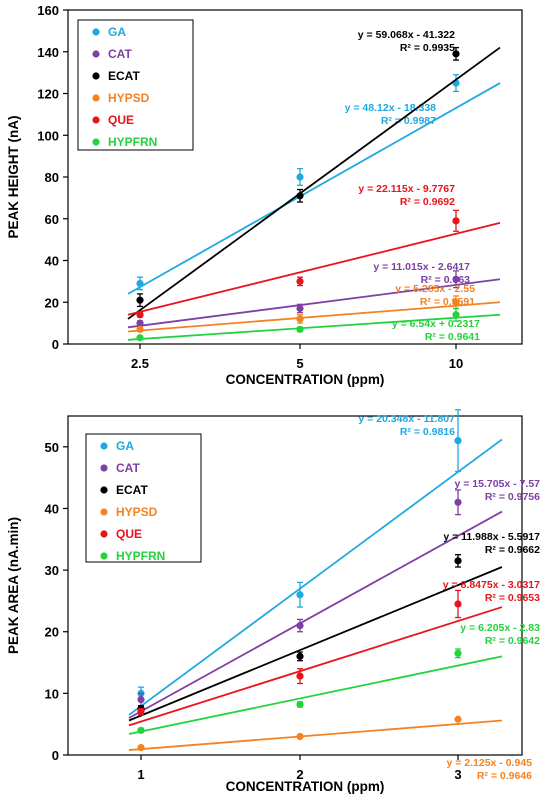 The image size is (550, 804). Describe the element at coordinates (489, 763) in the screenshot. I see `trendline-equation: y = 2.125x - 0.945` at that location.